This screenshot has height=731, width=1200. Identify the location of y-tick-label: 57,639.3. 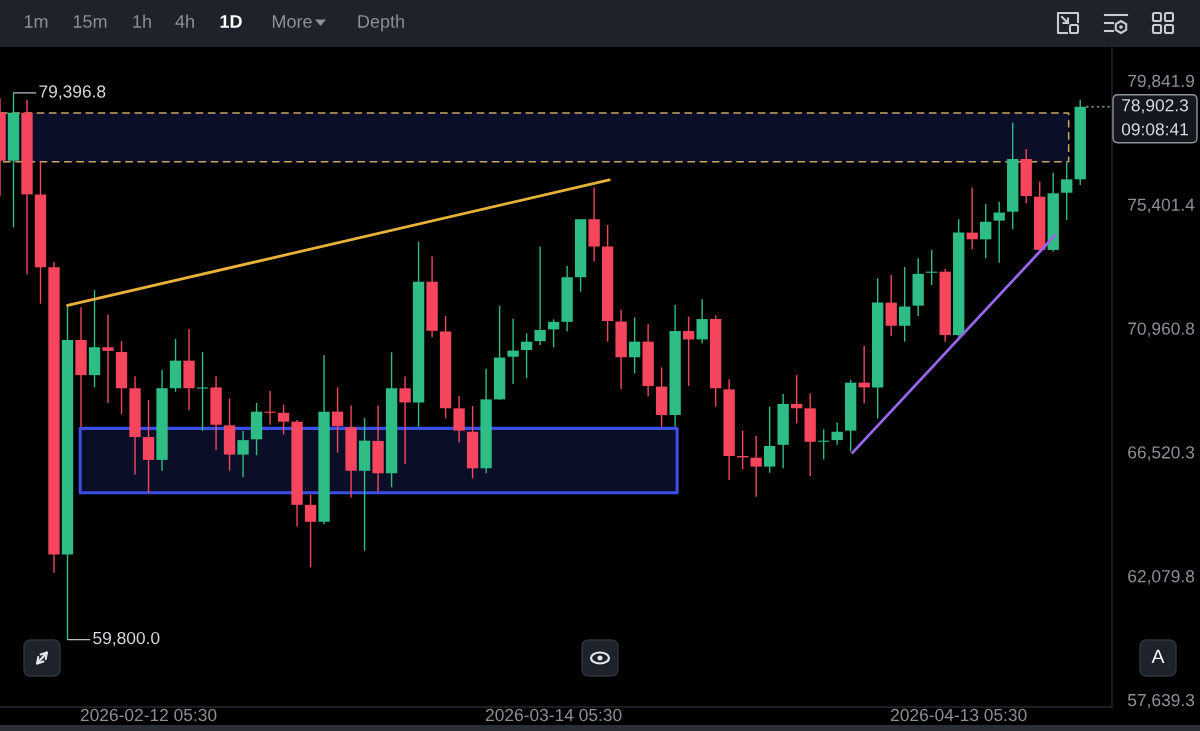
(1161, 701).